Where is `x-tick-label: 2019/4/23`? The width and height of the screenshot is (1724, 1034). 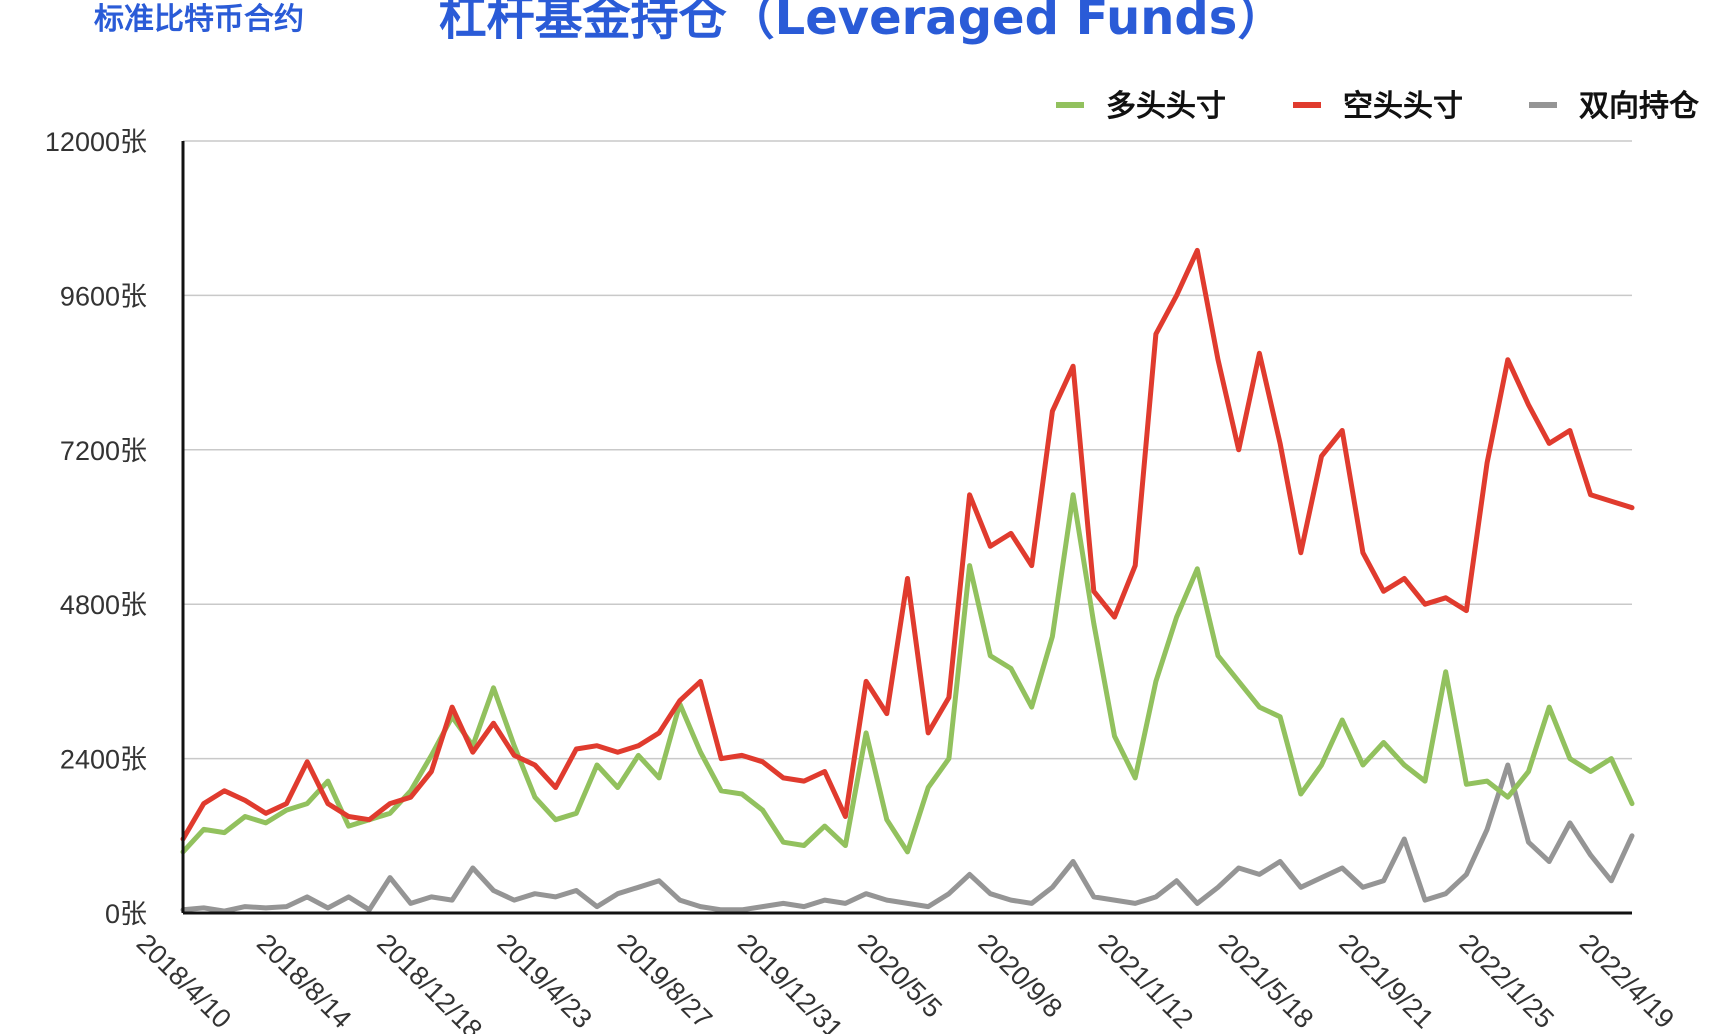
x-tick-label: 2019/4/23 is located at coordinates (545, 981).